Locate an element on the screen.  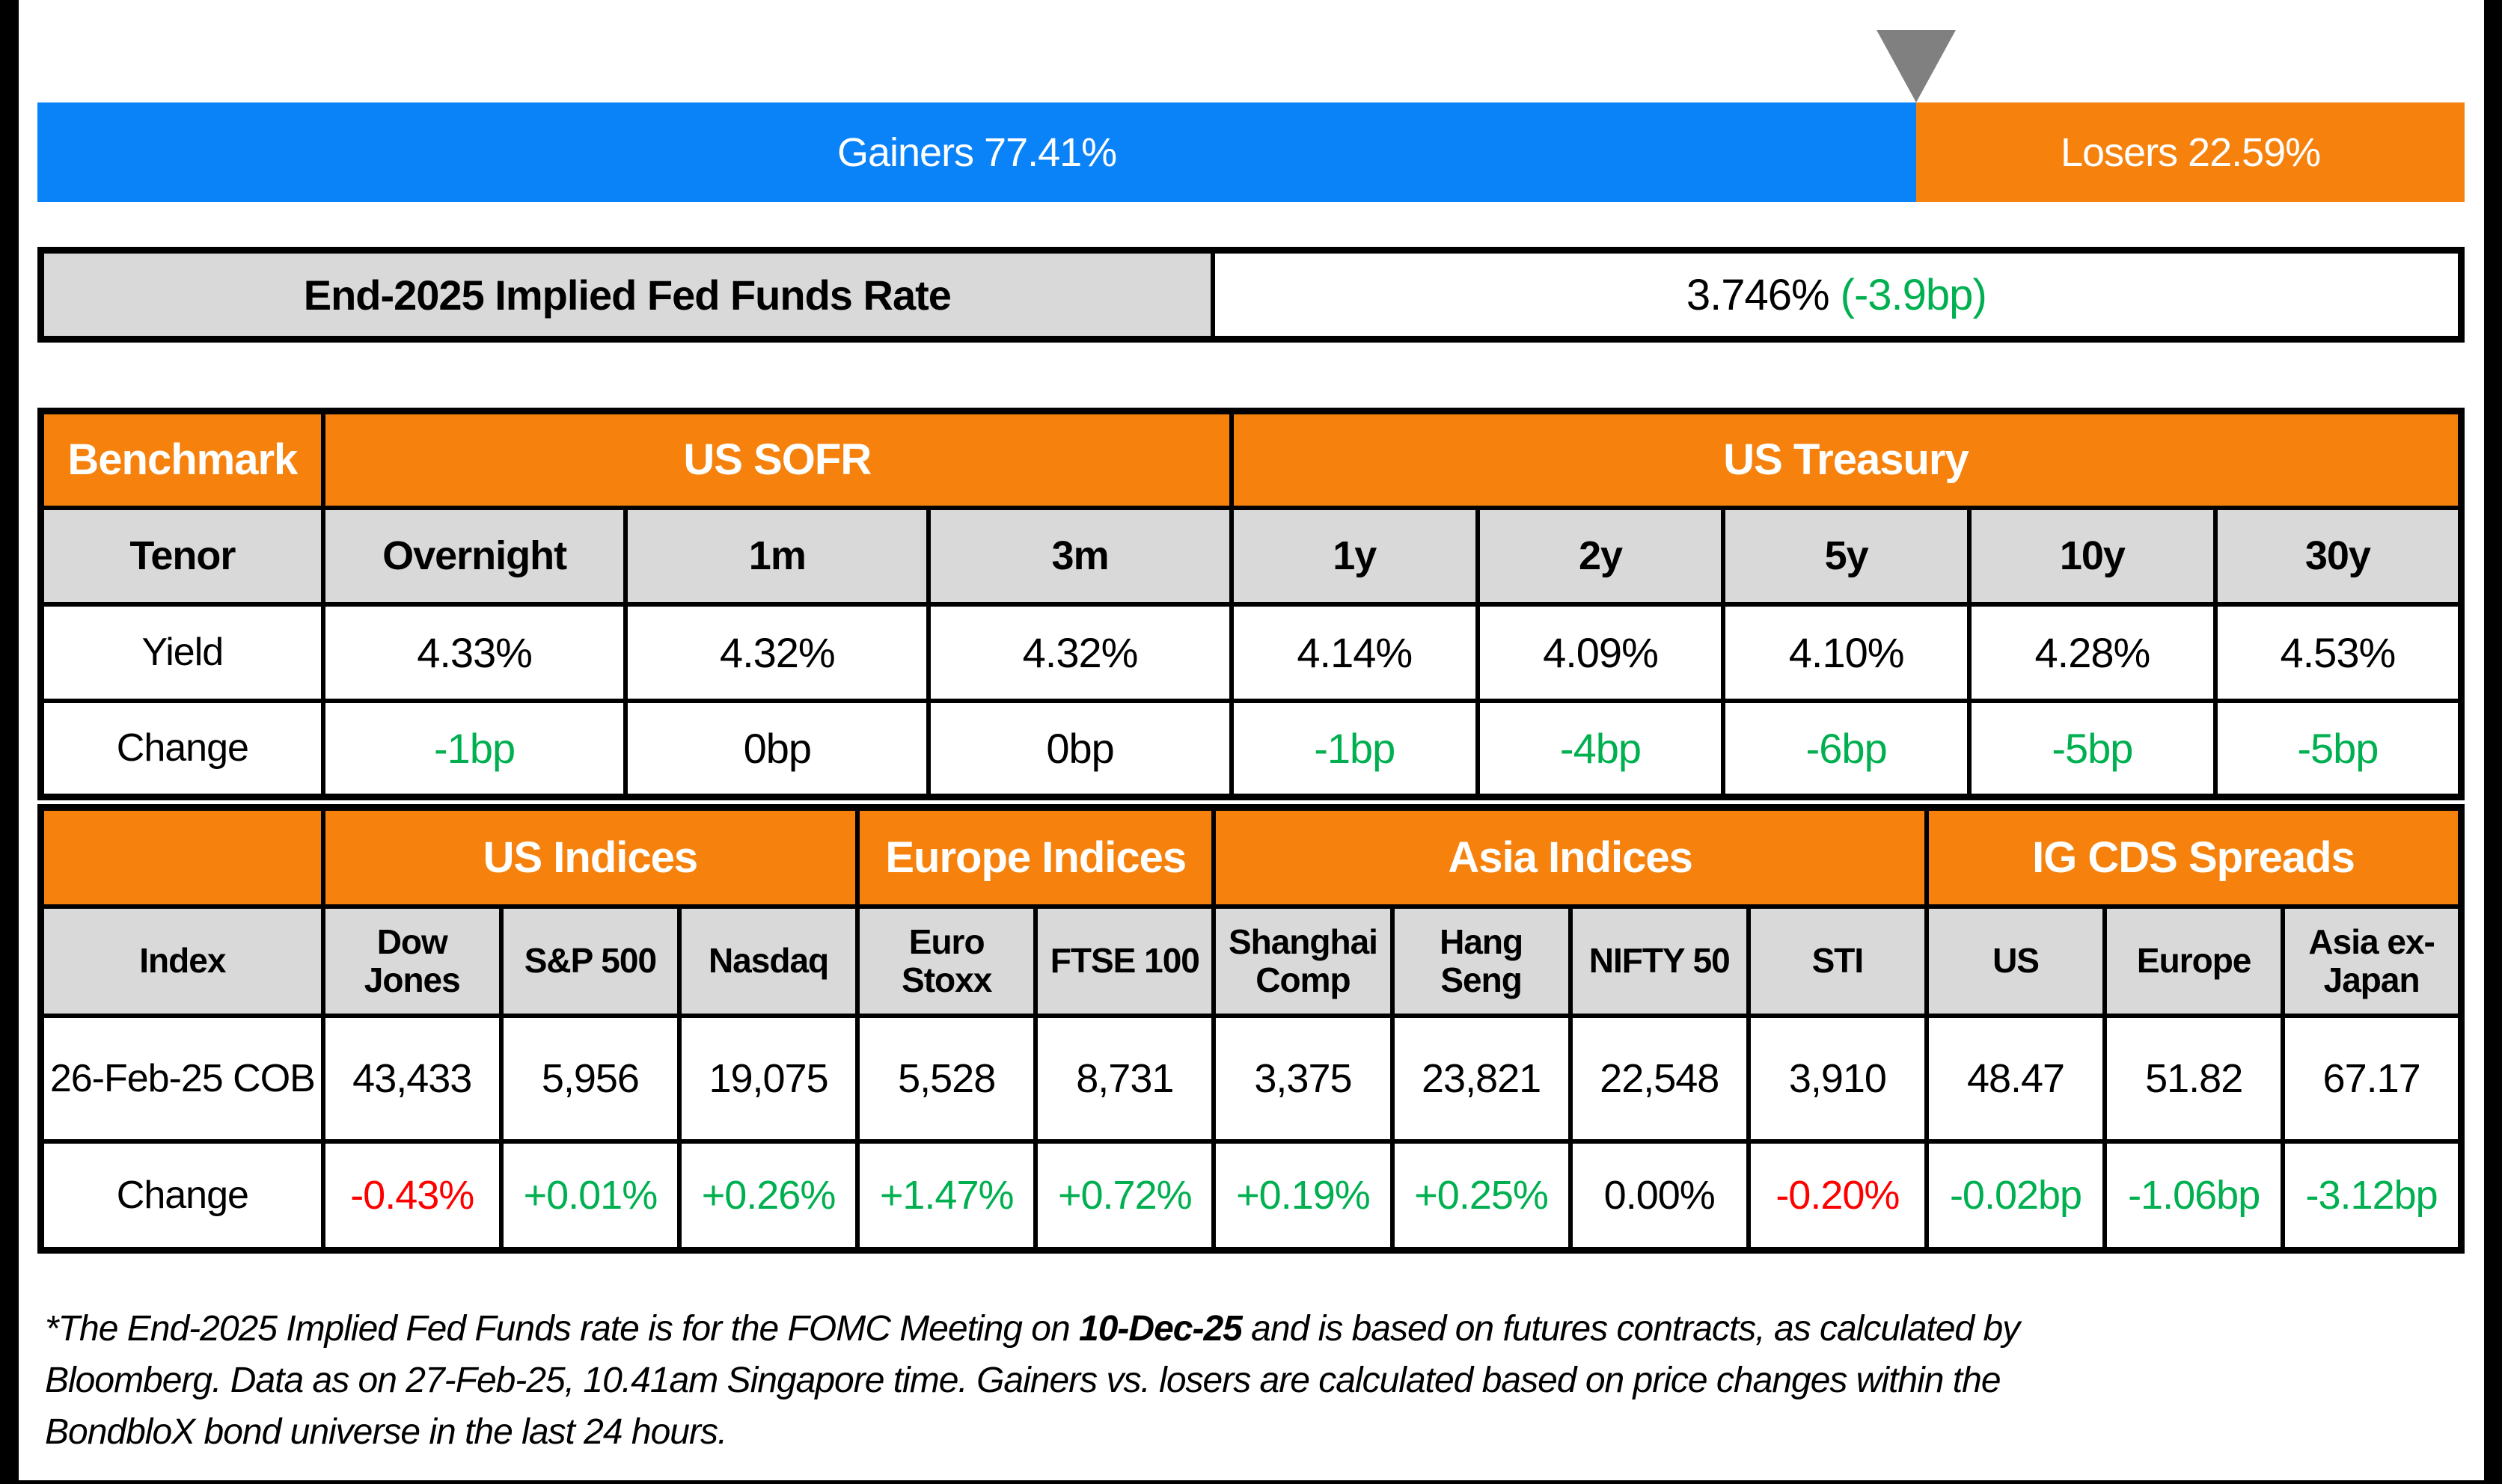
change-cell: -5bp is located at coordinates (2338, 749).